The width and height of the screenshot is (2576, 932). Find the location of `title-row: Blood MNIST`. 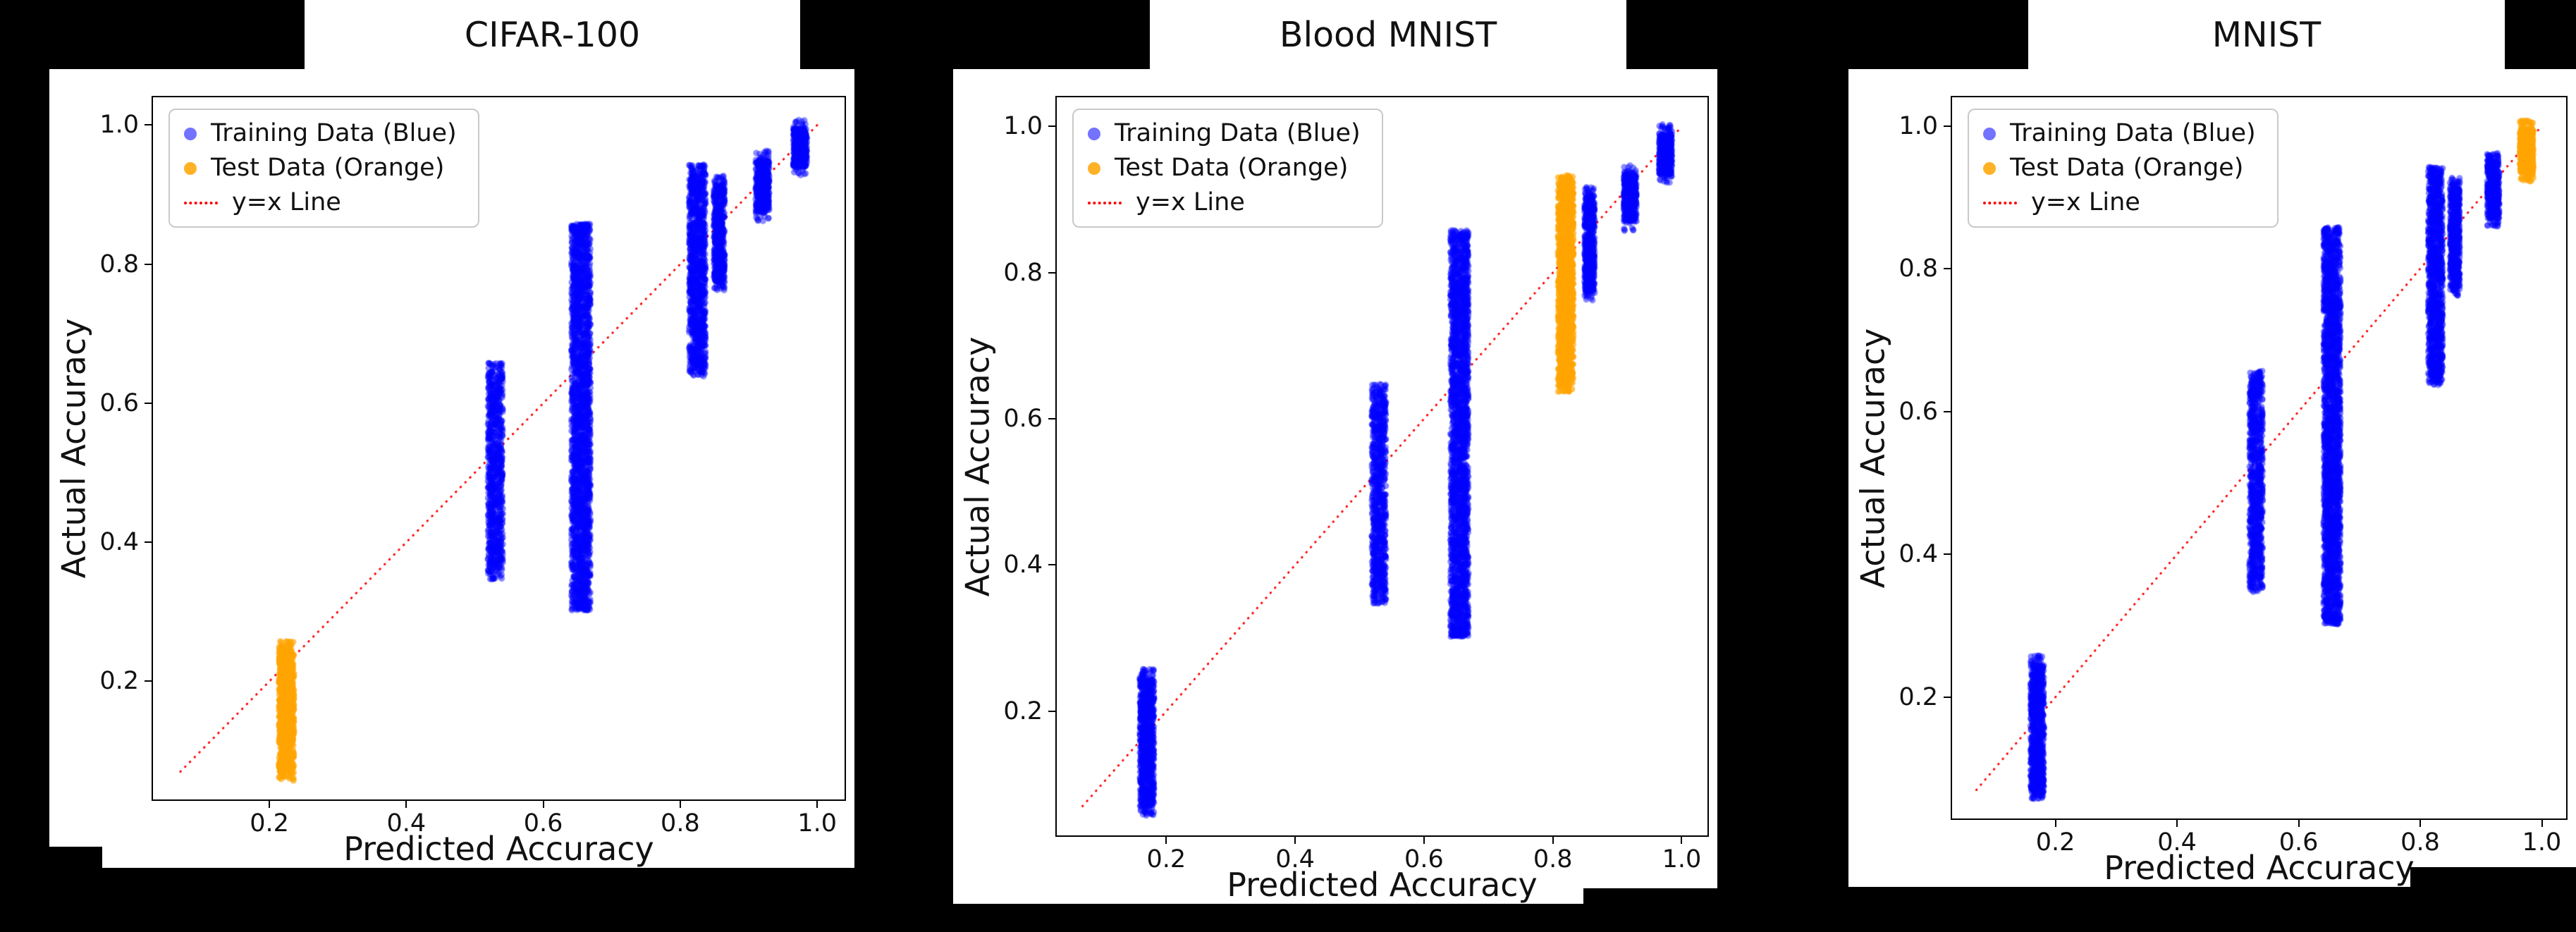

title-row: Blood MNIST is located at coordinates (1335, 34).